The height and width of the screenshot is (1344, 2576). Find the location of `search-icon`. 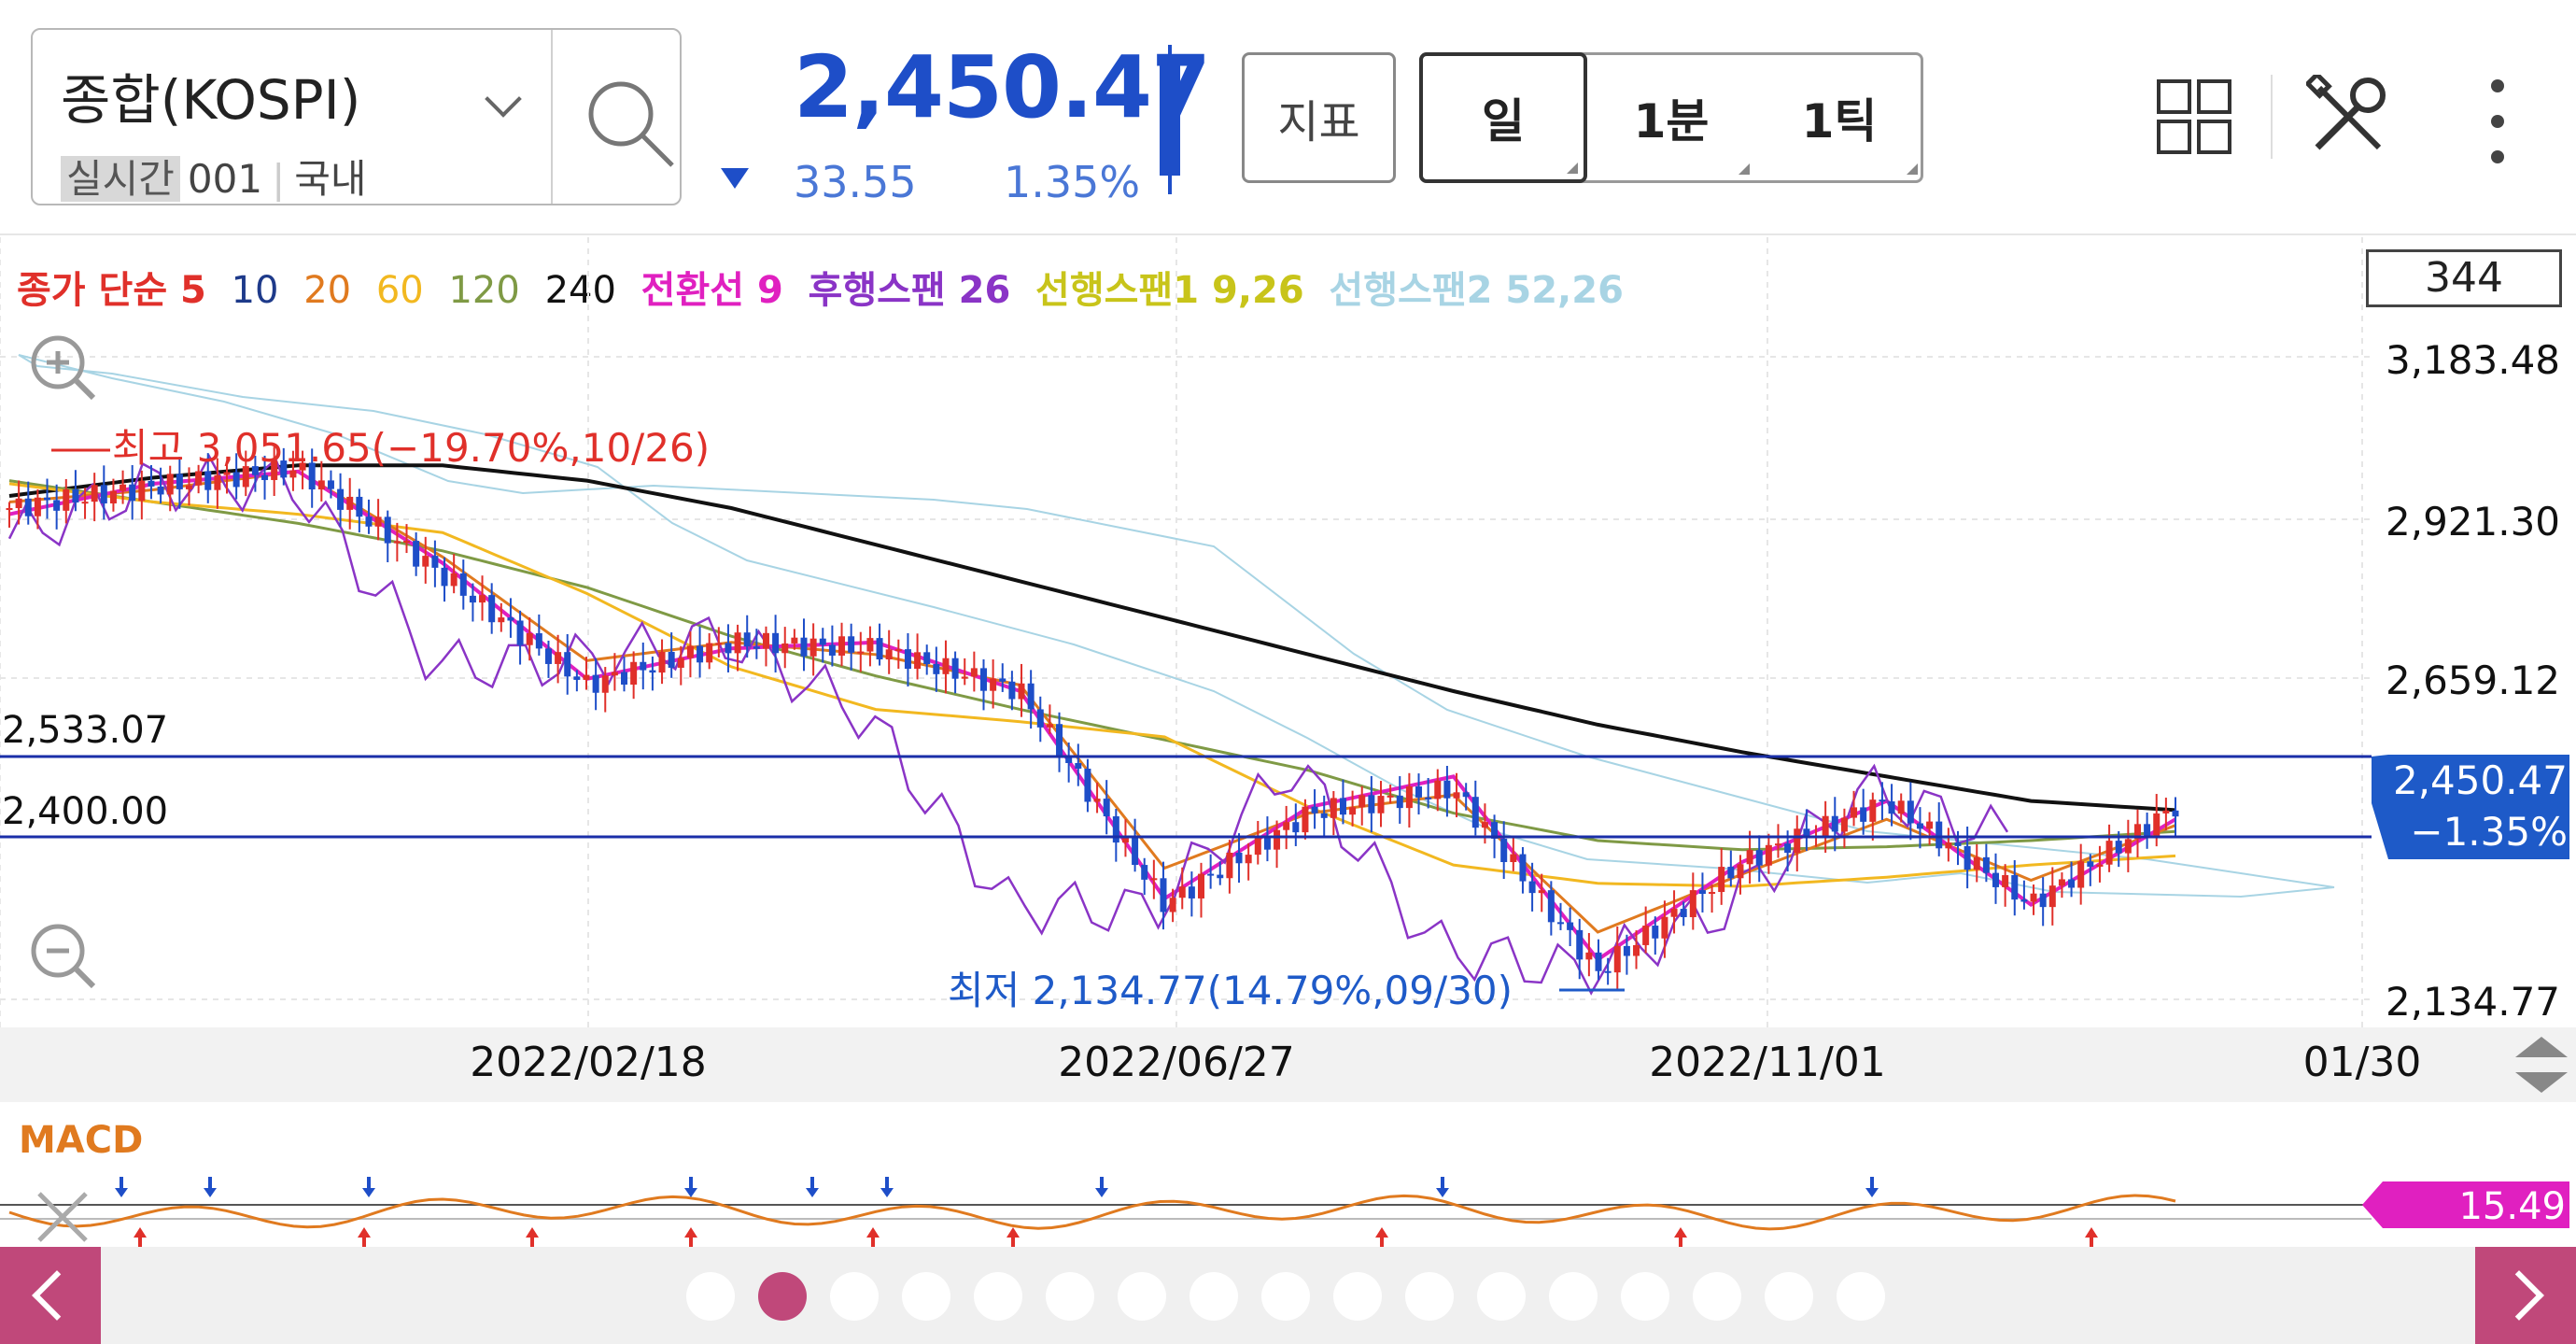

search-icon is located at coordinates (630, 123).